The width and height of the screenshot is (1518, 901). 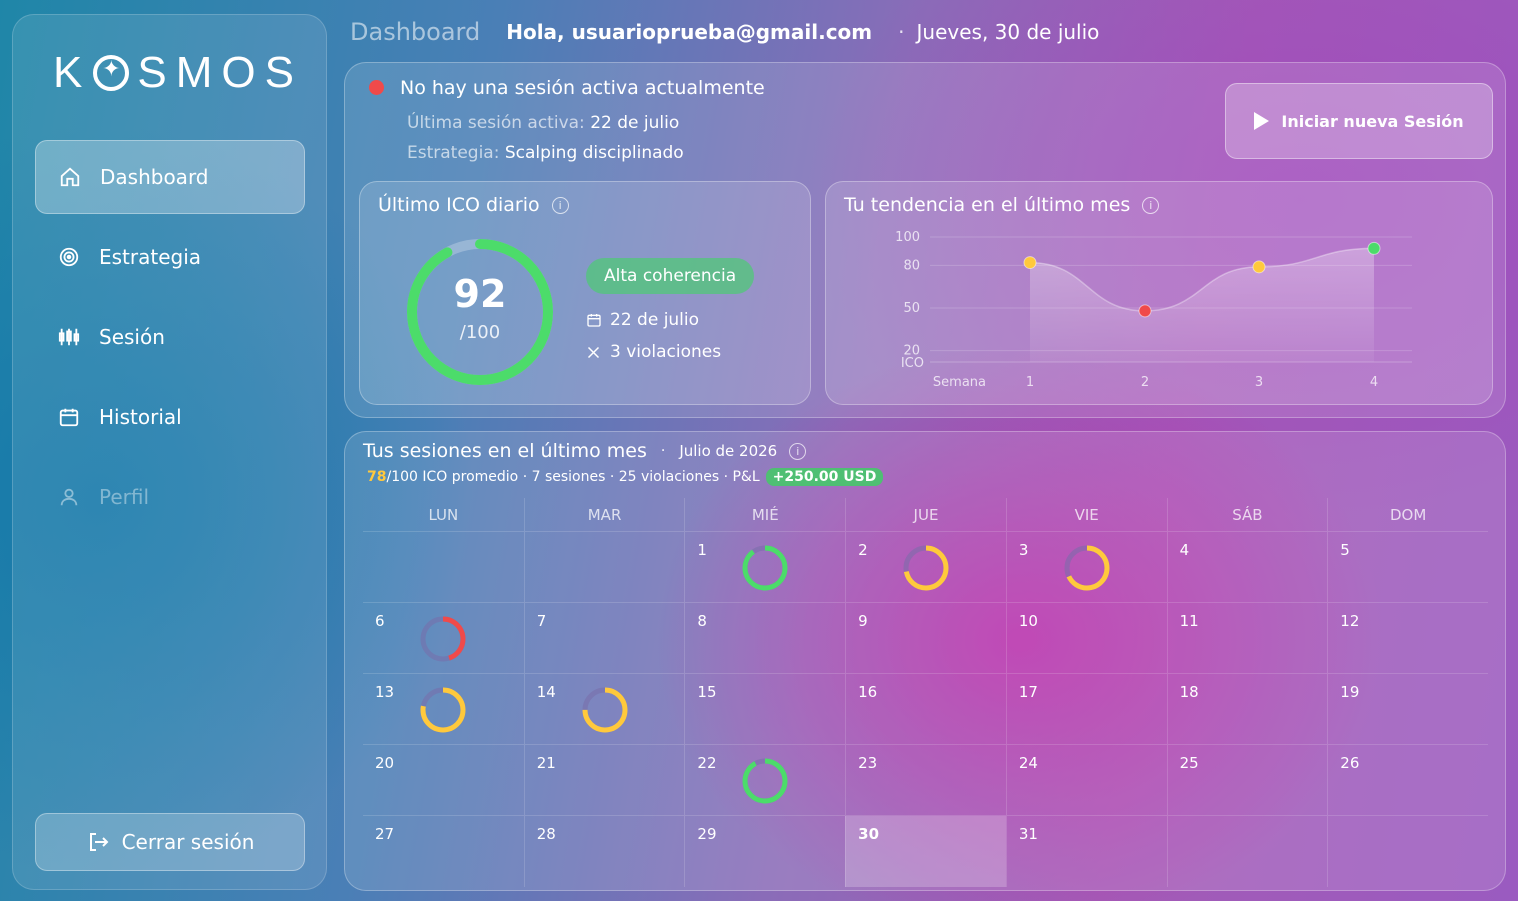 I want to click on calendar-day: 2, so click(x=925, y=567).